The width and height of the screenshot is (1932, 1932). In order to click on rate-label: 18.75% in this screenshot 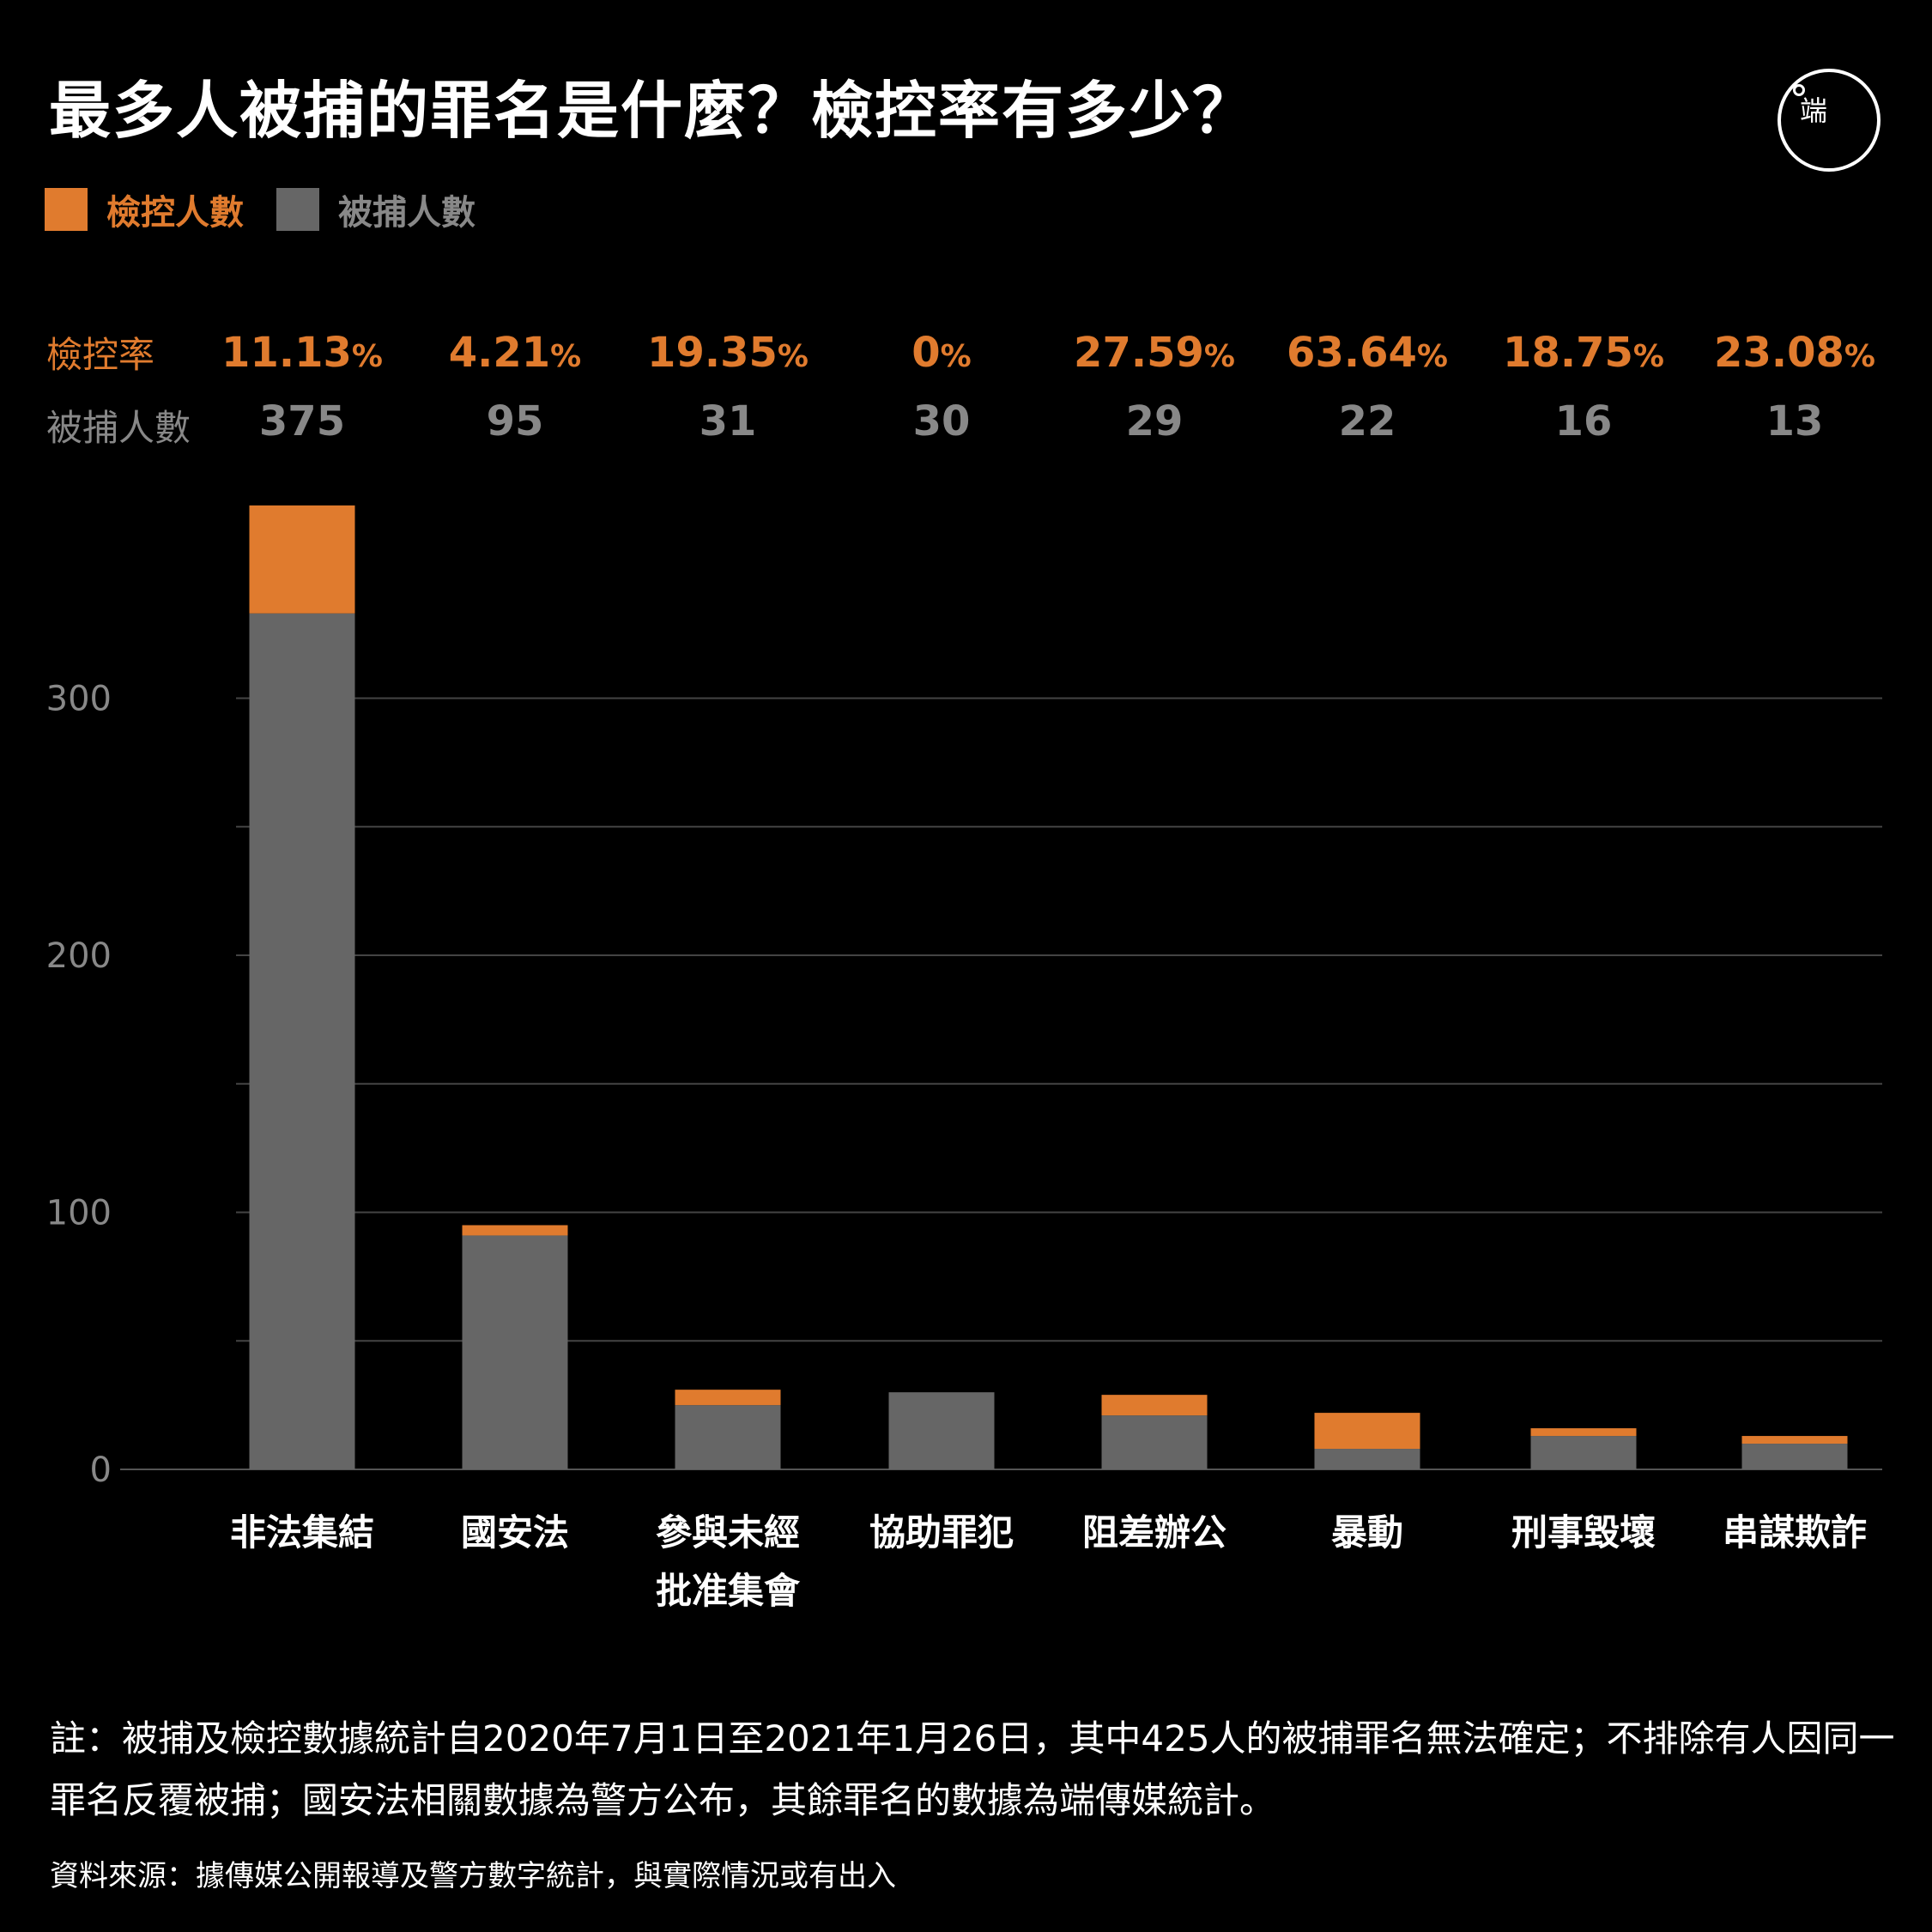, I will do `click(1583, 353)`.